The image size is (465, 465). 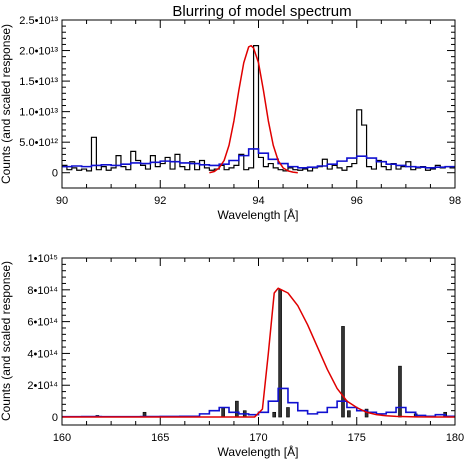 What do you see at coordinates (42, 291) in the screenshot?
I see `bottom-y-tick-label: 8•10¹⁴` at bounding box center [42, 291].